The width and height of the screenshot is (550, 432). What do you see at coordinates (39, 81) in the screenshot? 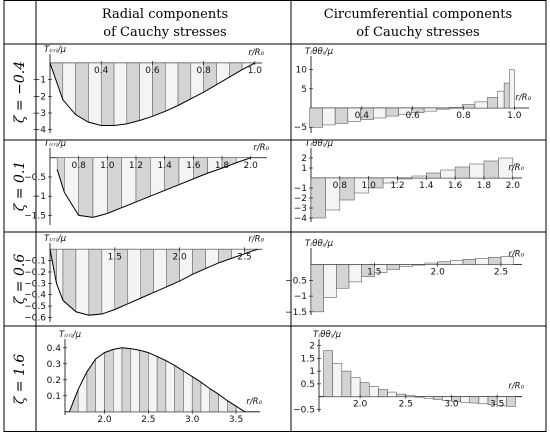
I see `y-tick-label: −1` at bounding box center [39, 81].